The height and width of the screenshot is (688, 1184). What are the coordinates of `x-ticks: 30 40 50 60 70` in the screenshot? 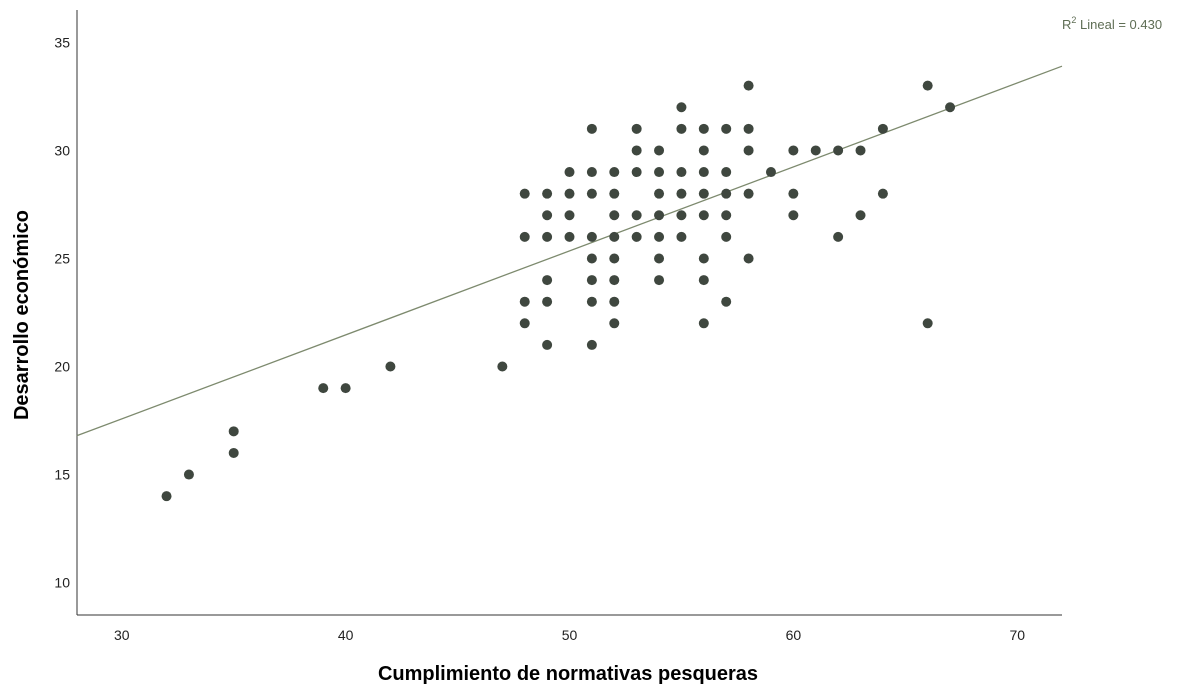 It's located at (569, 635).